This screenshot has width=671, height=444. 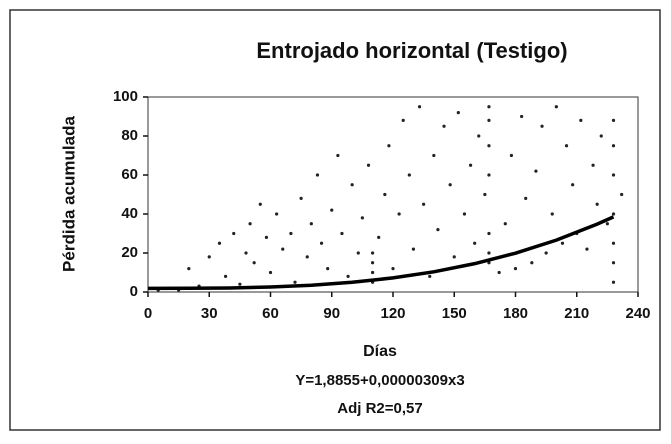 I want to click on x-tick-label: 240, so click(x=637, y=313).